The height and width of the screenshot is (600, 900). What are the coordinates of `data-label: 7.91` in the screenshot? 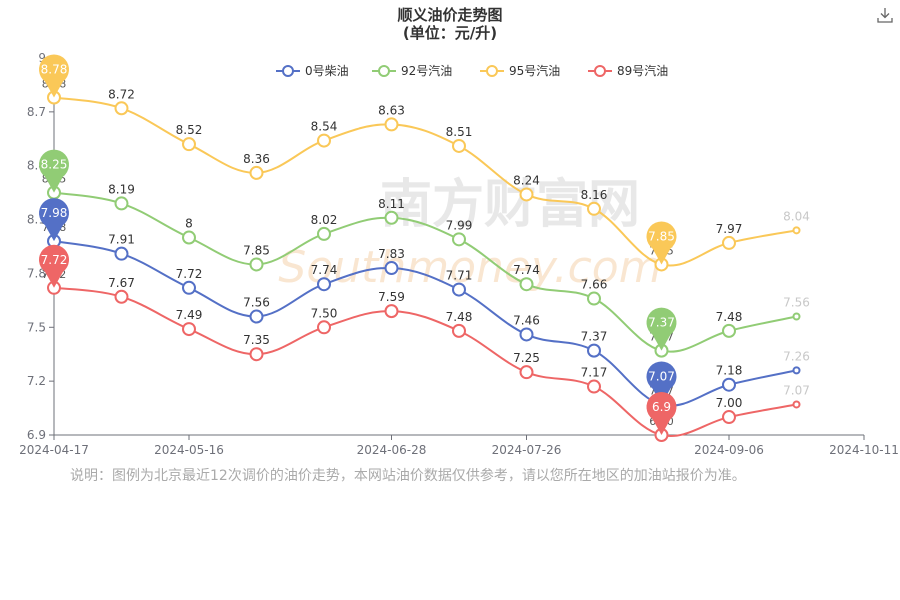 It's located at (121, 240).